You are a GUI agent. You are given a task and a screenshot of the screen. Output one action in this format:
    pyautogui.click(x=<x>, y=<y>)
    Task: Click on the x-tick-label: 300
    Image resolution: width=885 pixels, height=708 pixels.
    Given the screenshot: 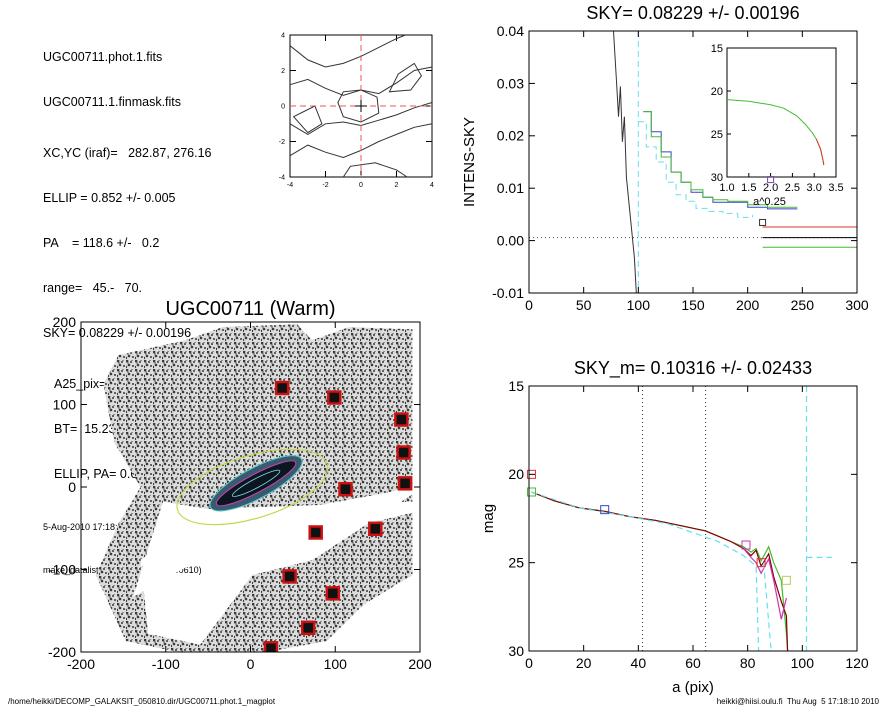 What is the action you would take?
    pyautogui.click(x=857, y=305)
    